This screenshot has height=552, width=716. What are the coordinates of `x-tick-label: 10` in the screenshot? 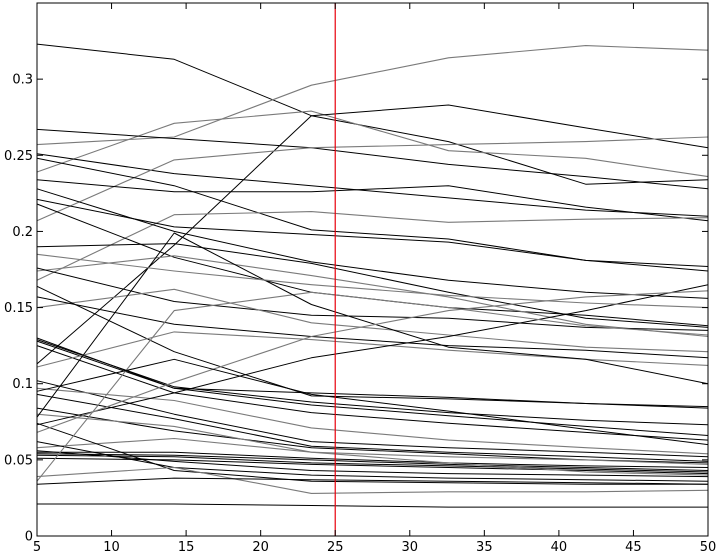 It's located at (111, 546).